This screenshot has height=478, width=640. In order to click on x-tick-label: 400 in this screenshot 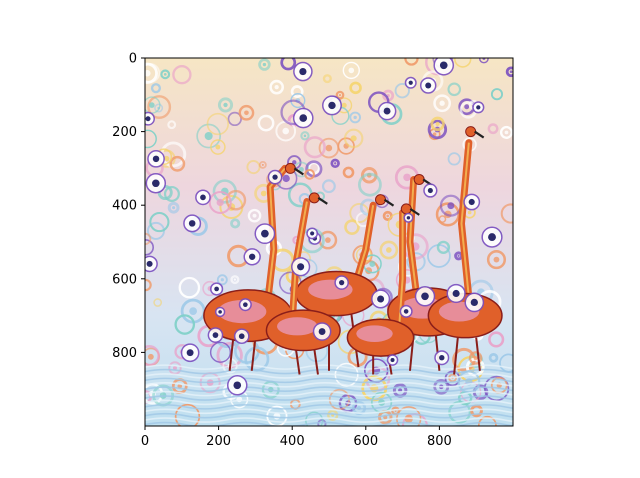, I will do `click(292, 441)`.